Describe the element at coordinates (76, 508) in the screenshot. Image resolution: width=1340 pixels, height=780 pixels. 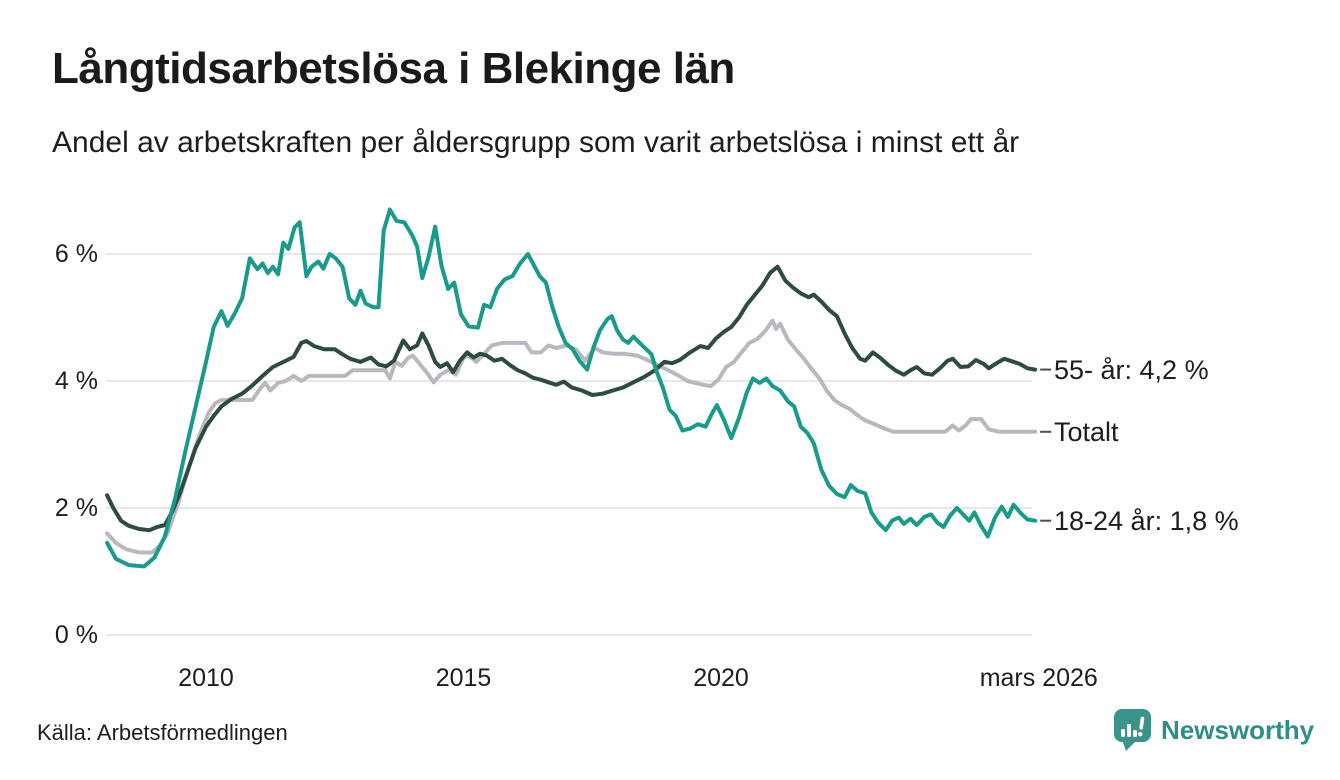
I see `y-axis-tick-2: 2 %` at that location.